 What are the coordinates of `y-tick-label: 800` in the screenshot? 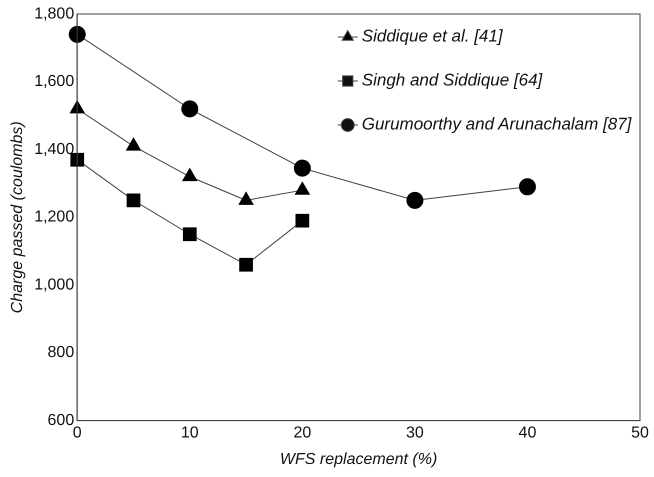 It's located at (61, 353).